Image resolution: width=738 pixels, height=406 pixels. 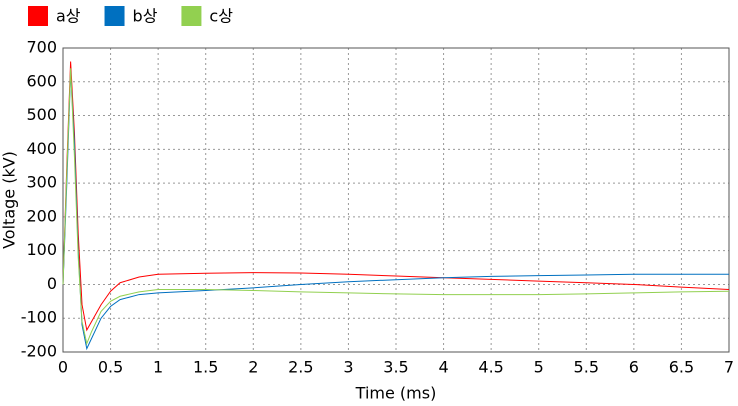 I want to click on y-axis-label: Voltage (kV), so click(x=9, y=200).